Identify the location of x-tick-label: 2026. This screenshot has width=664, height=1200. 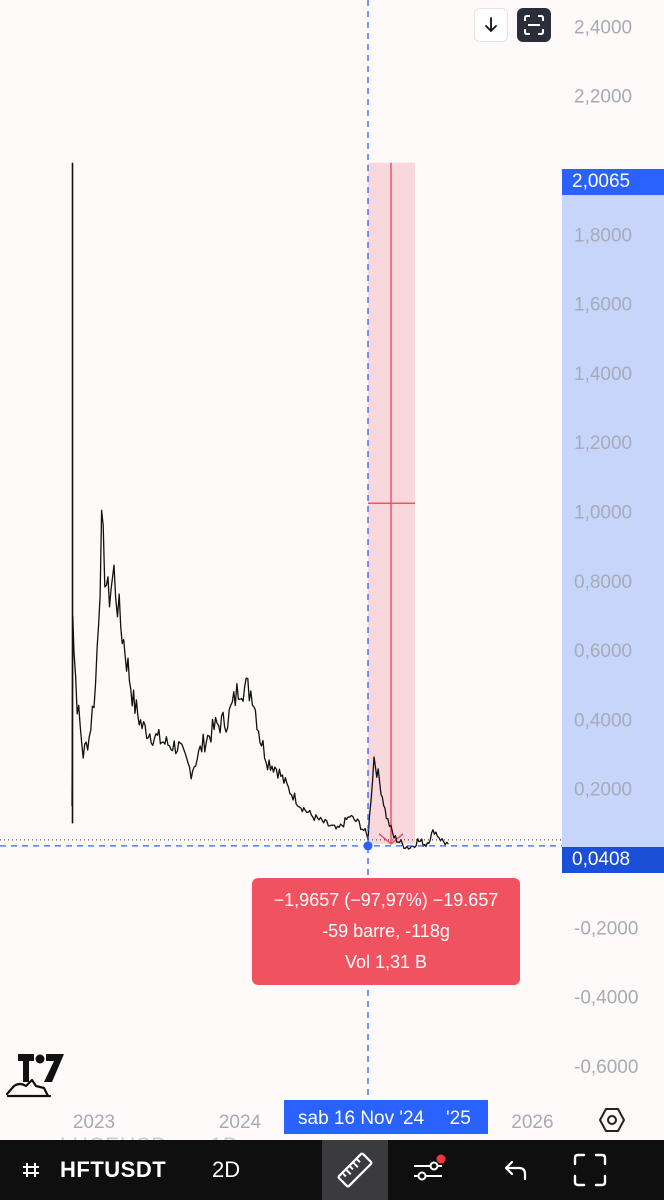
(532, 1122).